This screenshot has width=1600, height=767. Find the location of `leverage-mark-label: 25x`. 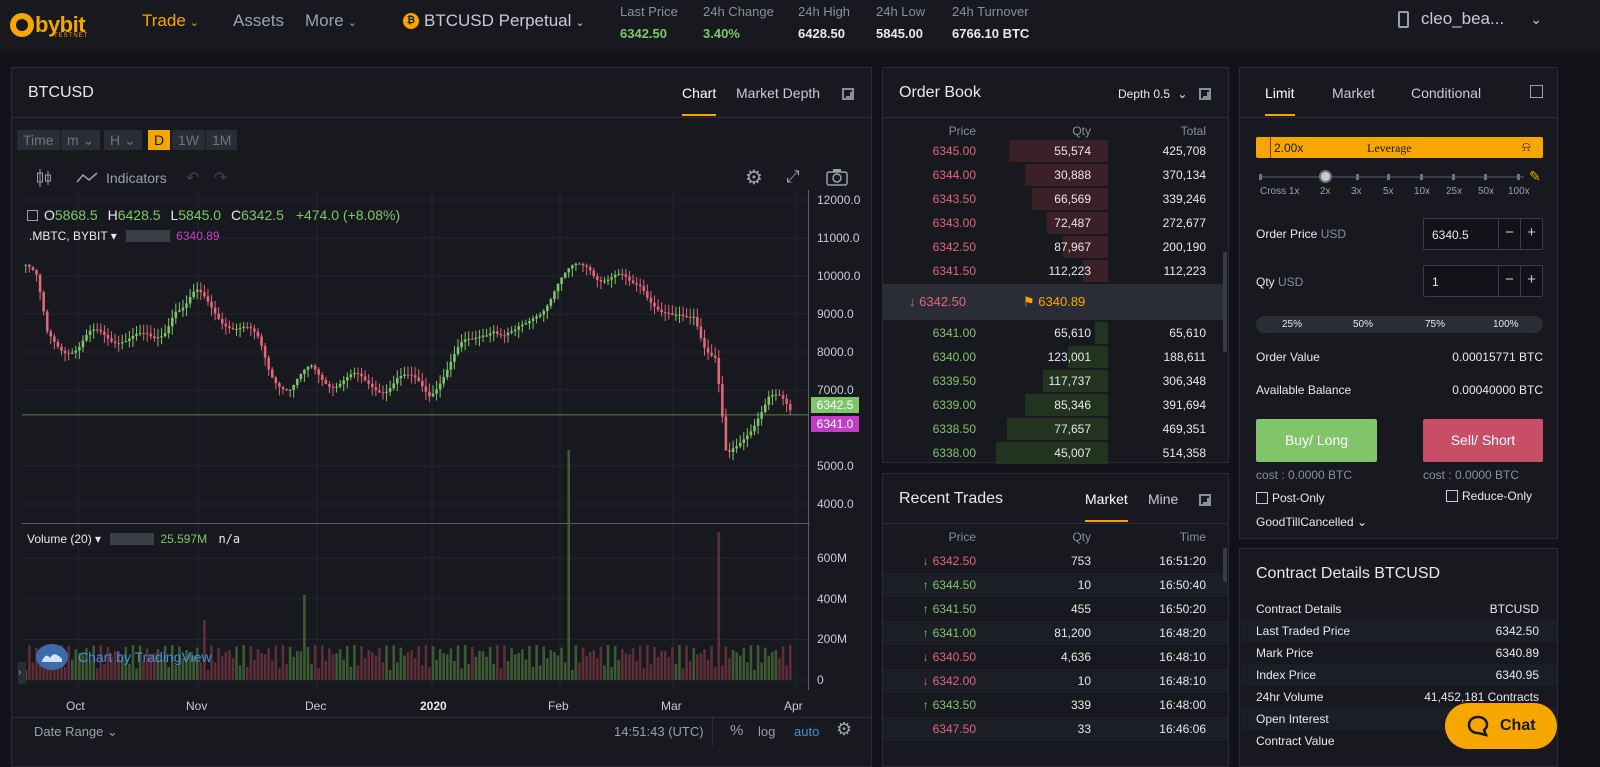

leverage-mark-label: 25x is located at coordinates (1454, 191).